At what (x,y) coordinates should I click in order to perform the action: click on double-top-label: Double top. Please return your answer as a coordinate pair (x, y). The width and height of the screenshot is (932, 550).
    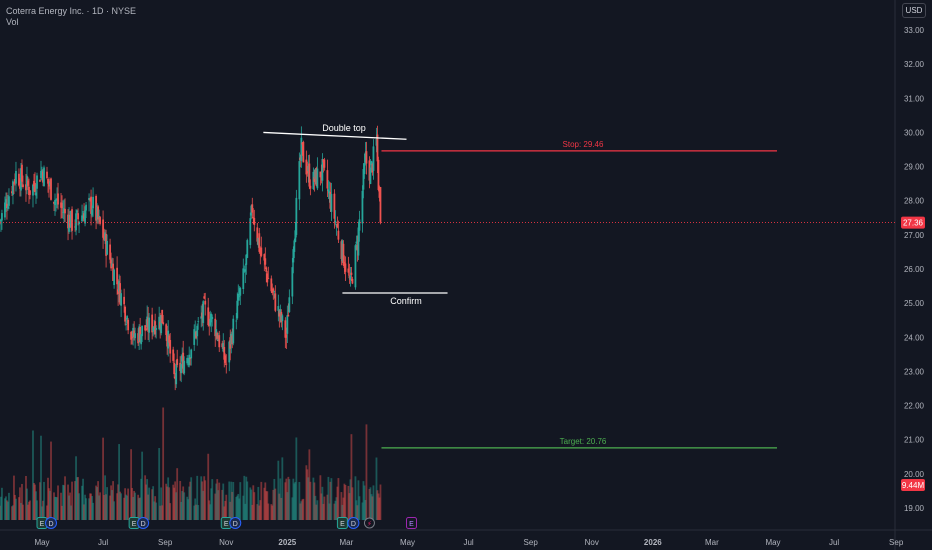
    Looking at the image, I should click on (344, 128).